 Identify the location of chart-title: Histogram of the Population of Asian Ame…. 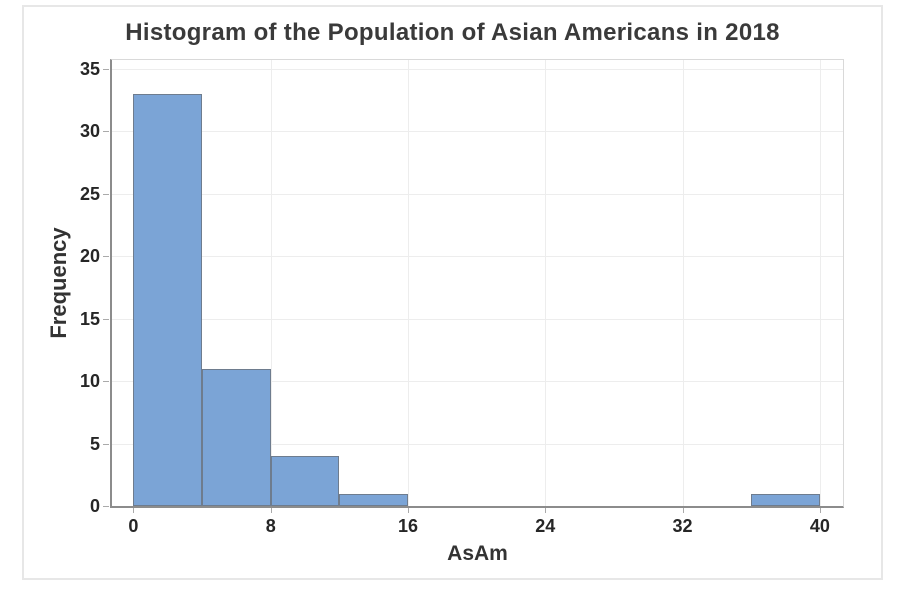
(452, 32).